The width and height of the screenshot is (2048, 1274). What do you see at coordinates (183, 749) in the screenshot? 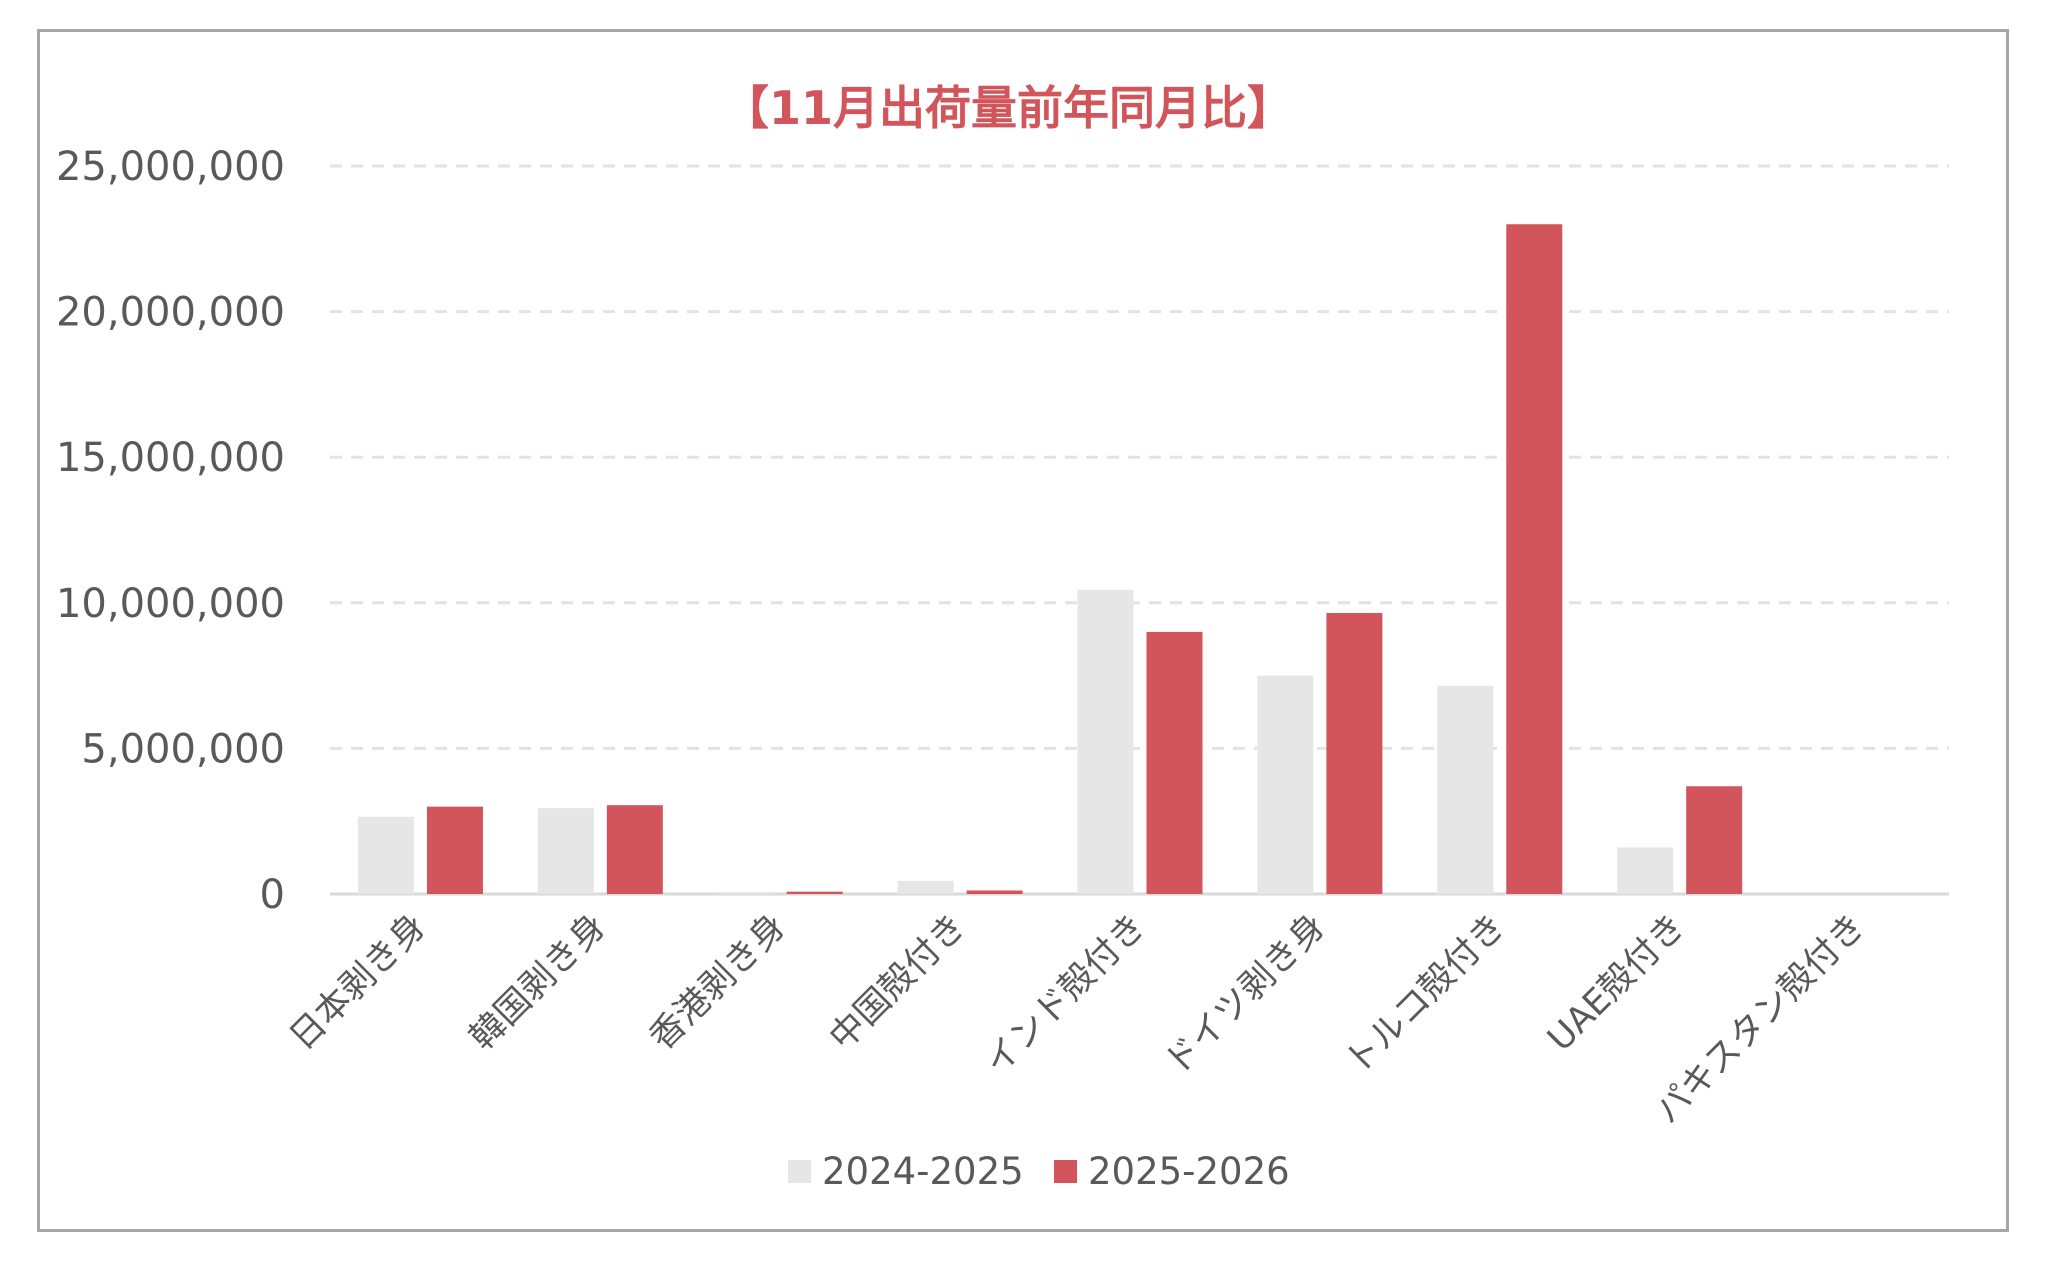
I see `y-tick-label: 5,000,000` at bounding box center [183, 749].